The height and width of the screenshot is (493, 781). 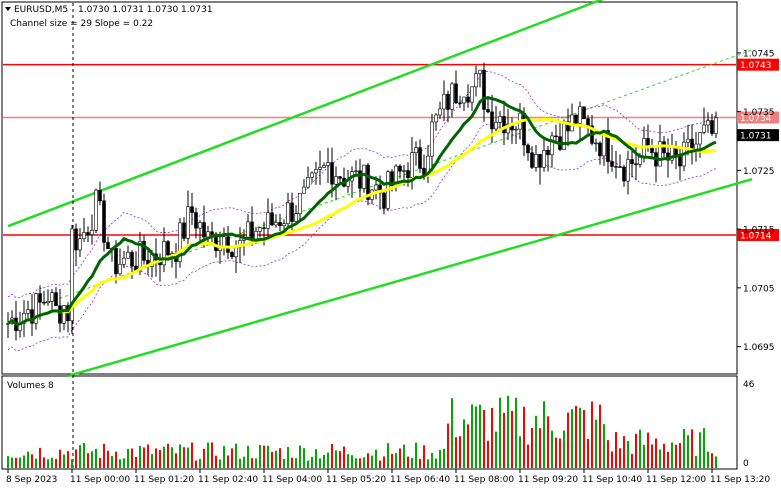 I want to click on channel-info: Channel size = 29 Slope = 0.22, so click(x=81, y=24).